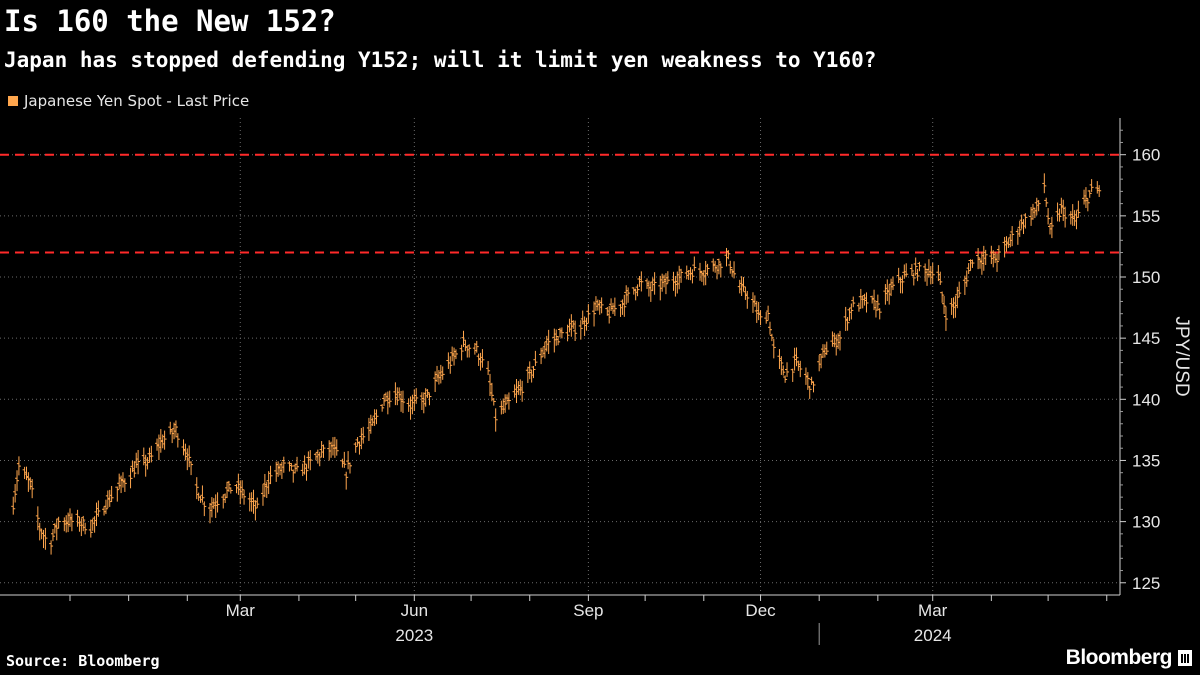 Image resolution: width=1200 pixels, height=675 pixels. What do you see at coordinates (1146, 216) in the screenshot?
I see `y-tick-label: 155` at bounding box center [1146, 216].